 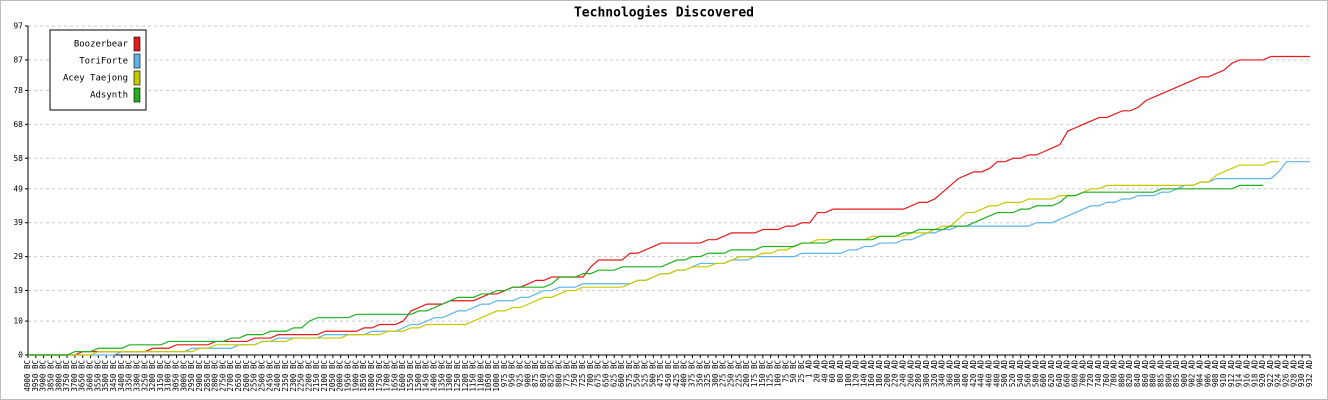 What do you see at coordinates (1145, 374) in the screenshot?
I see `x-tick-label: 860 AD` at bounding box center [1145, 374].